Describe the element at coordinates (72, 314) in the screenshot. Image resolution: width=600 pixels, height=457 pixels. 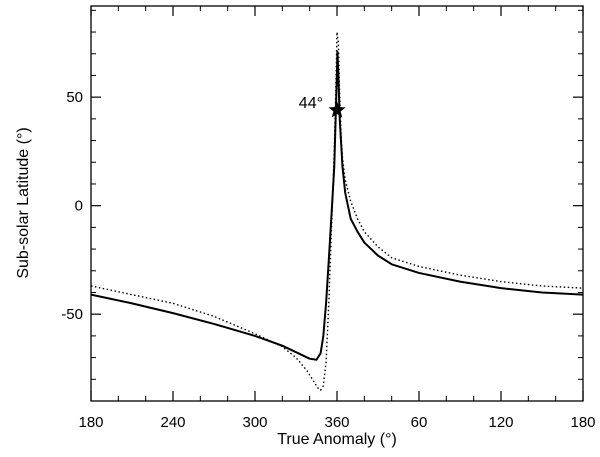
I see `y-tick-label: -50` at that location.